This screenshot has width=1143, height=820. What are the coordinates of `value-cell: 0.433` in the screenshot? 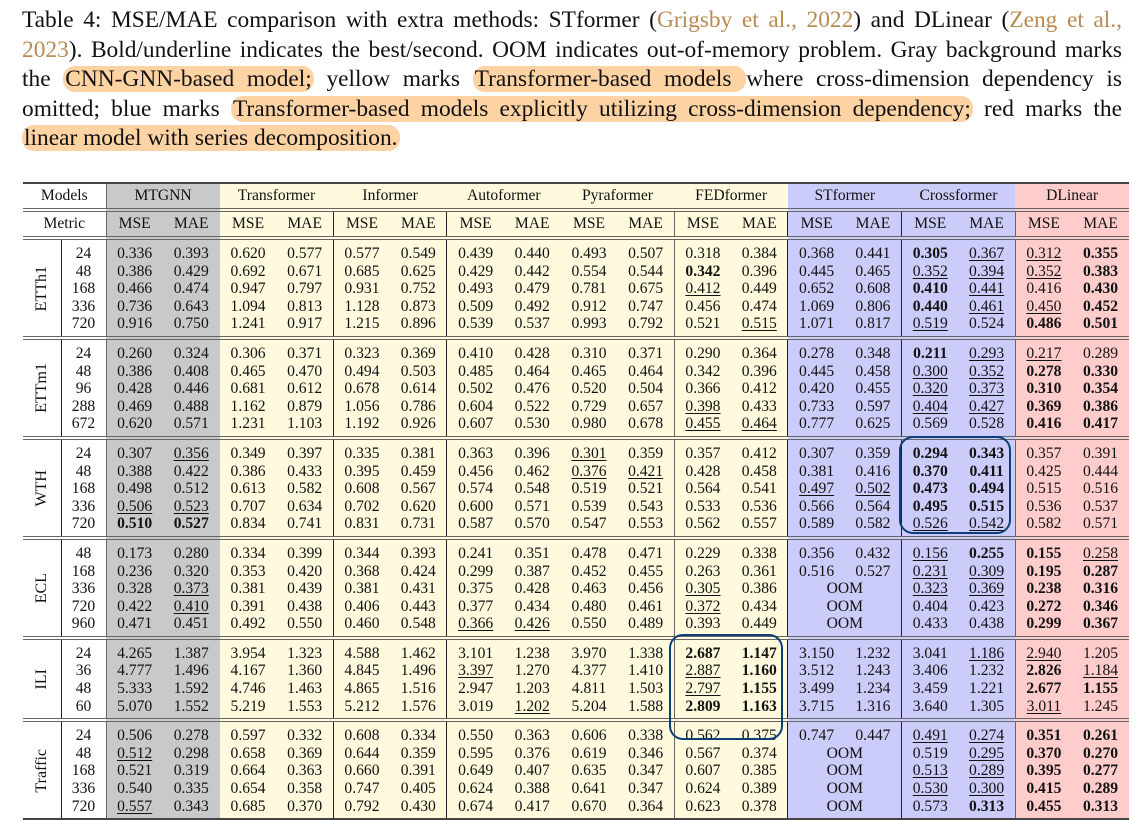 It's located at (930, 626).